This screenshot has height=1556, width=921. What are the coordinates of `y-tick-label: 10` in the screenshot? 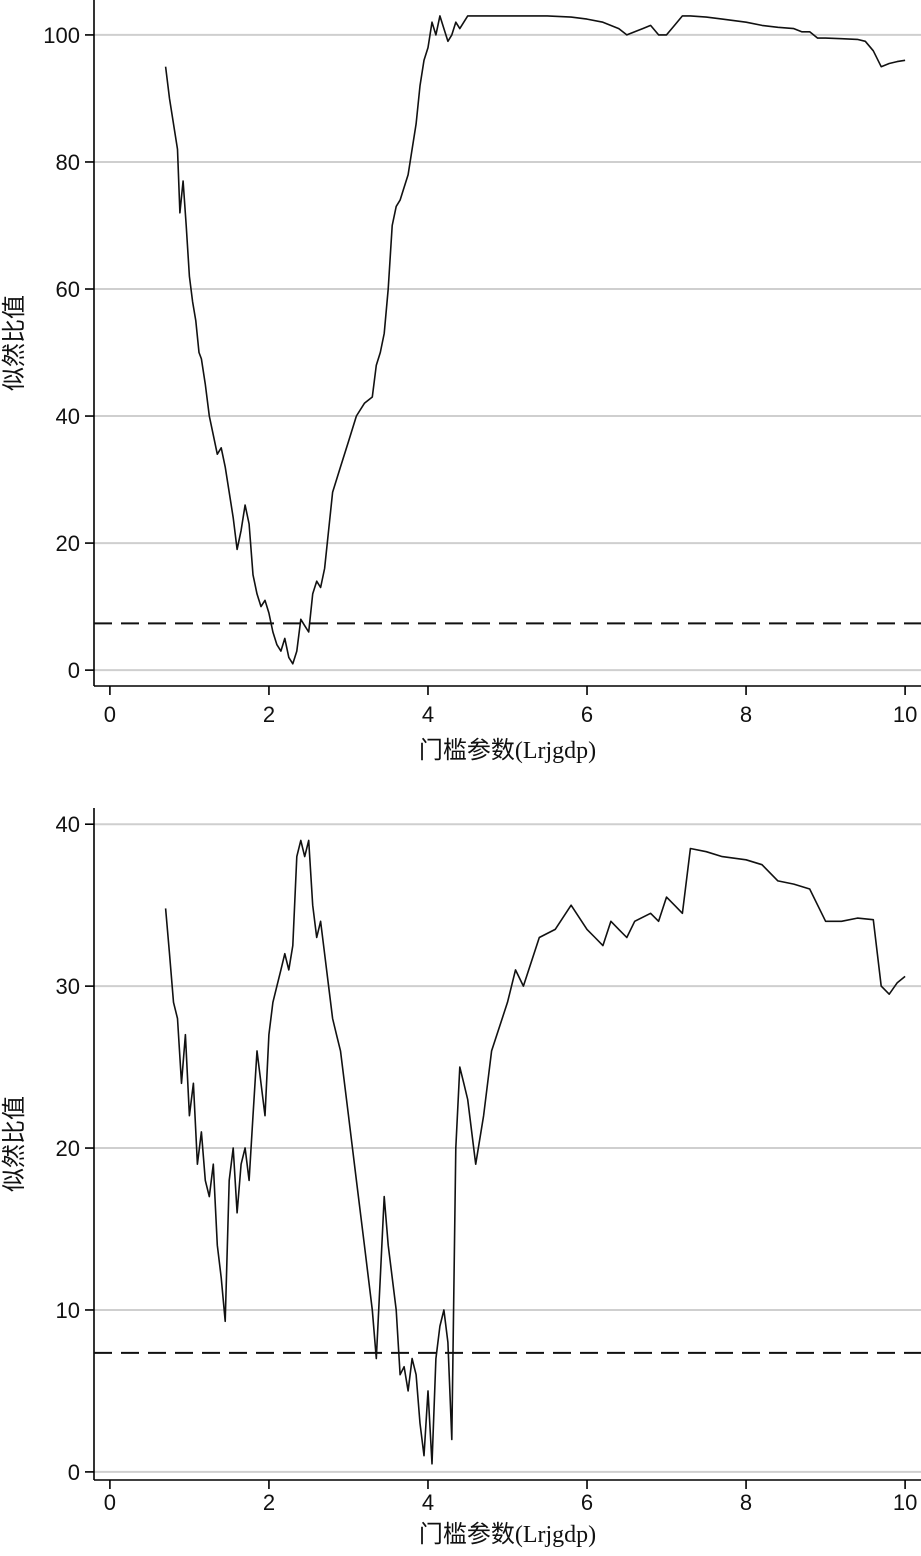 It's located at (68, 1310).